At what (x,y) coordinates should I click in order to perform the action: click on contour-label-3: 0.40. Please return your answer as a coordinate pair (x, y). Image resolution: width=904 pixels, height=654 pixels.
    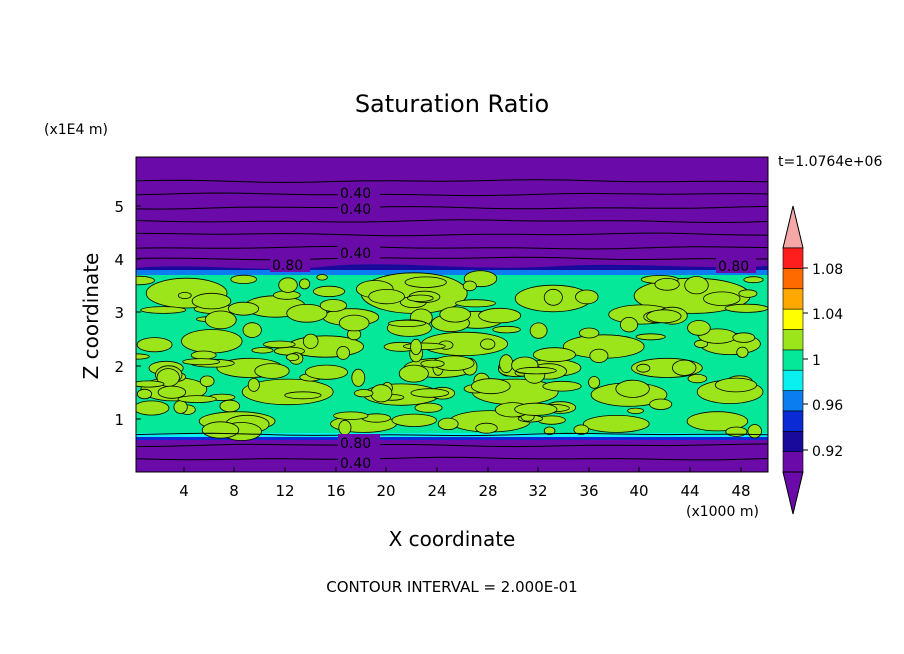
    Looking at the image, I should click on (355, 254).